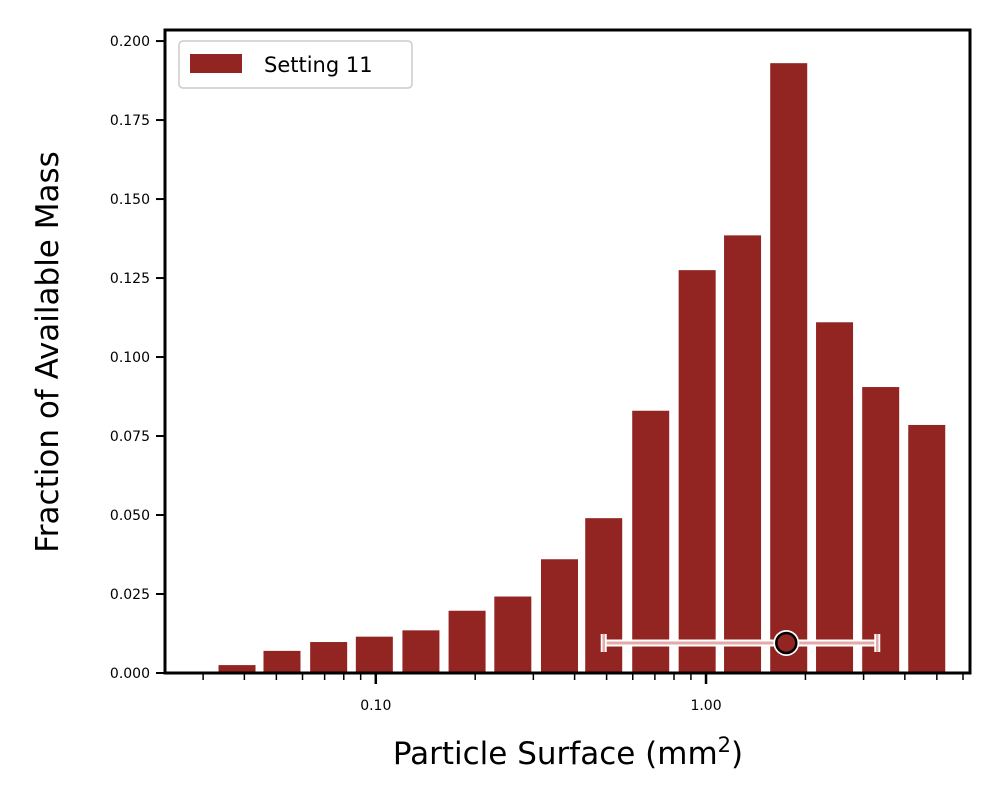 The height and width of the screenshot is (807, 1000). I want to click on legend-box, so click(295, 64).